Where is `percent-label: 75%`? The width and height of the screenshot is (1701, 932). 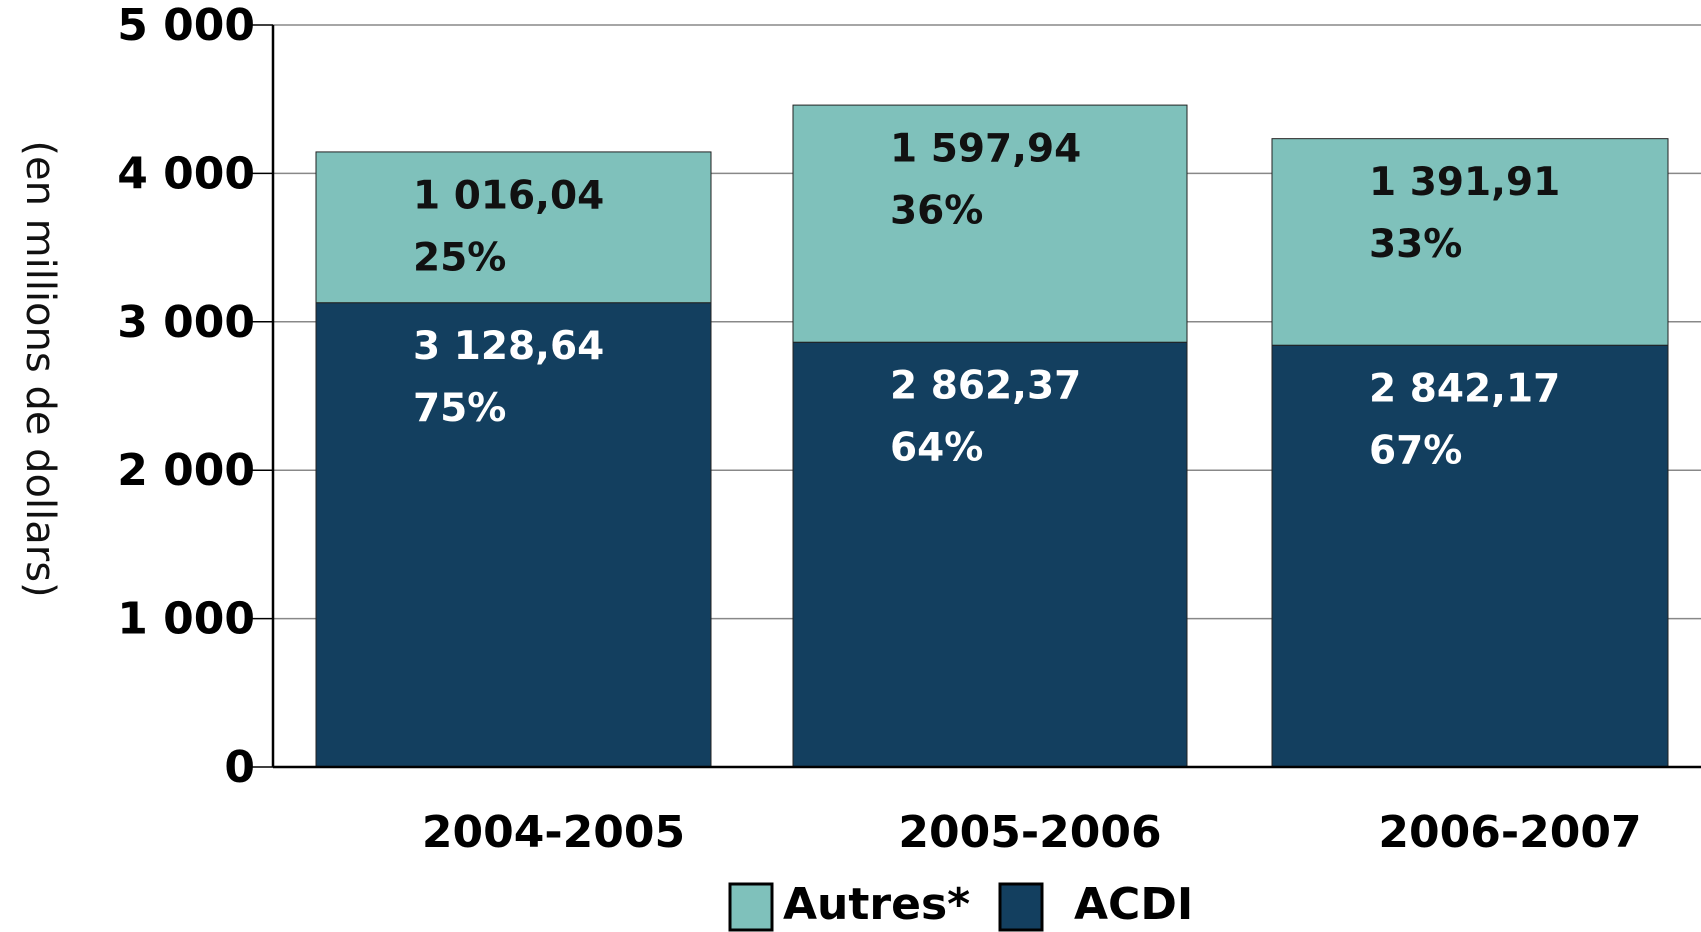
percent-label: 75% is located at coordinates (459, 408).